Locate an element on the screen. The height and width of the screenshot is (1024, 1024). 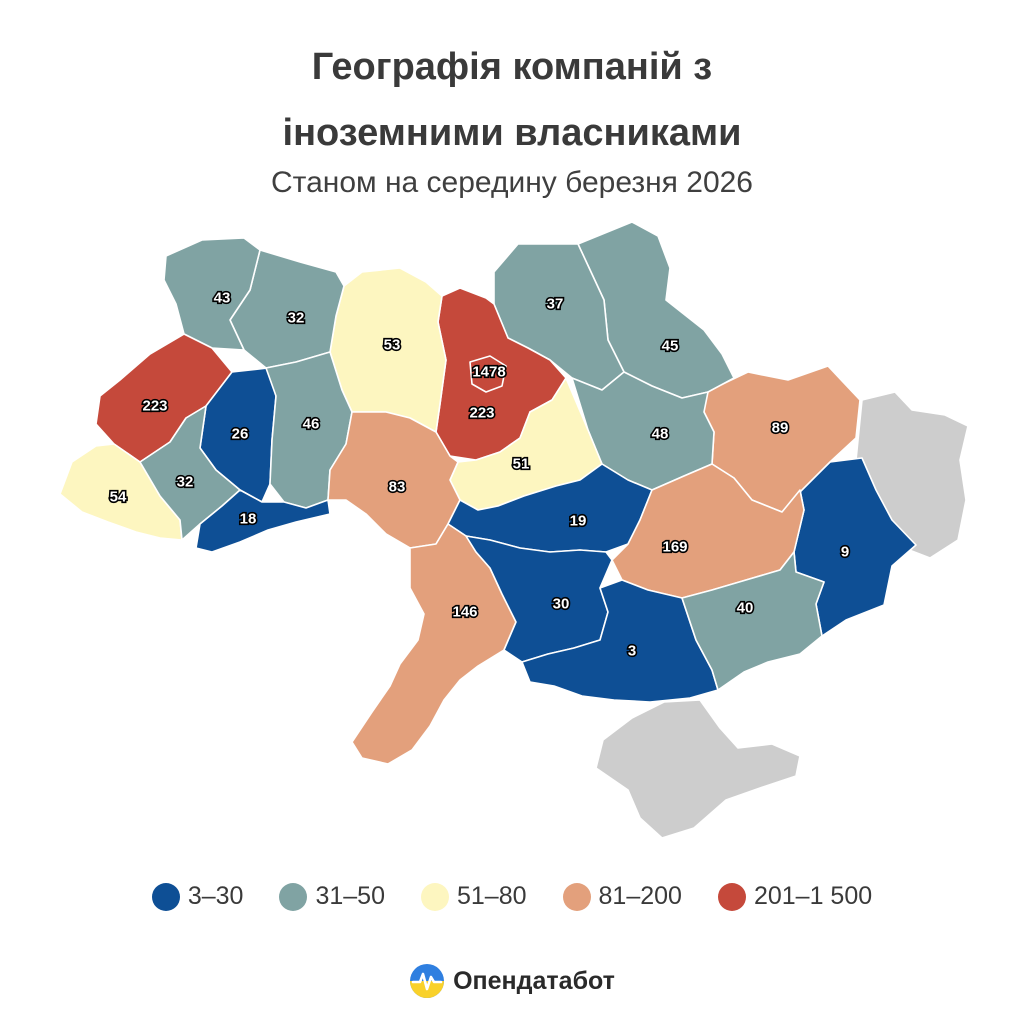
legend-label: 51–80 is located at coordinates (492, 896).